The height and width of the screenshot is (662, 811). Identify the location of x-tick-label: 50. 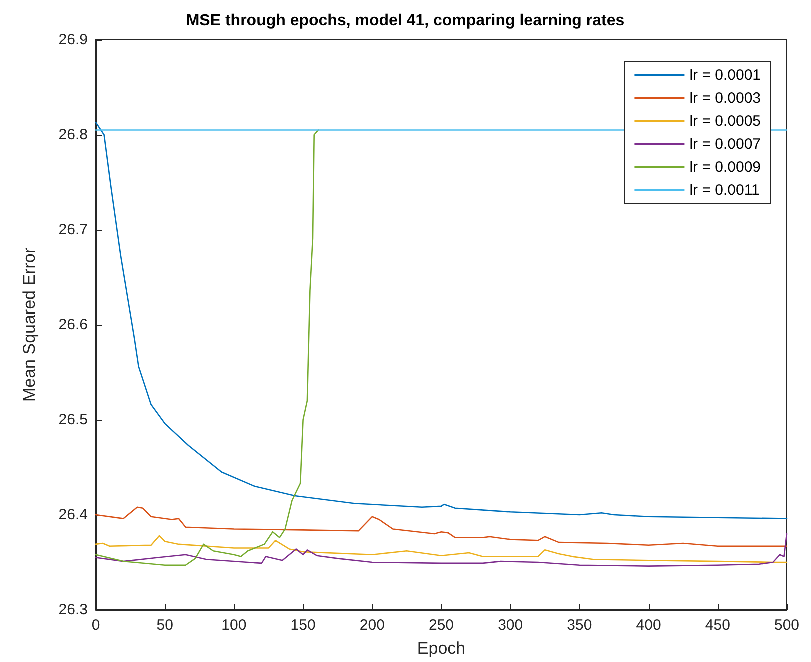
(165, 625).